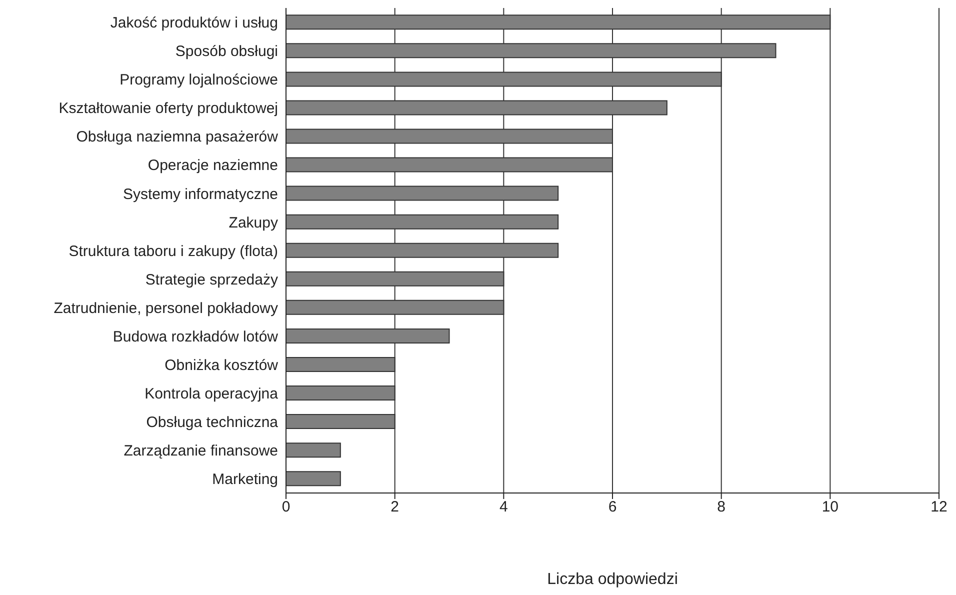 The width and height of the screenshot is (956, 595). Describe the element at coordinates (199, 80) in the screenshot. I see `y-tick-label: Programy lojalnościowe` at that location.